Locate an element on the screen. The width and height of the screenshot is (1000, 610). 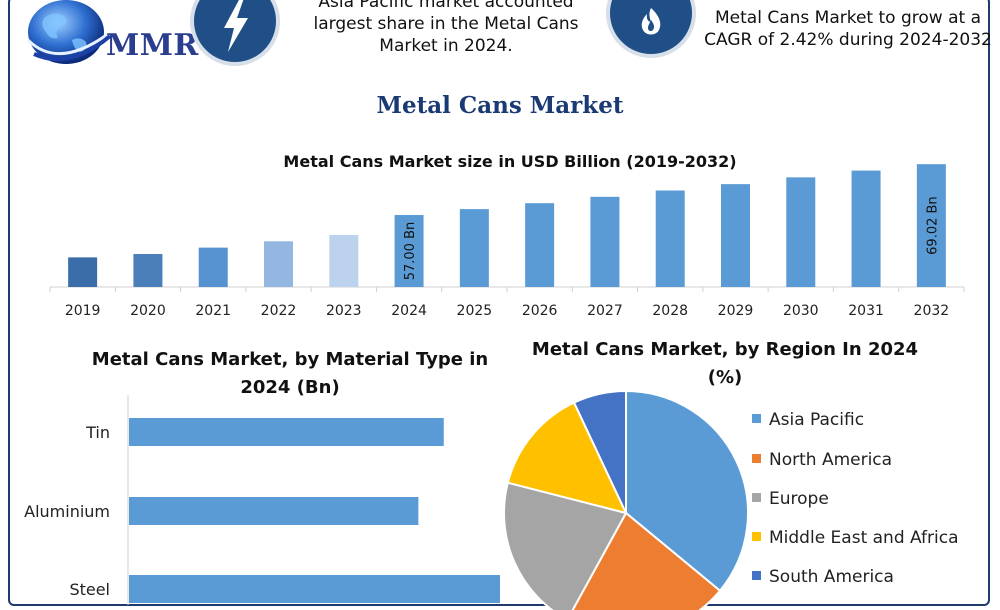
x-tick-label-2032: 2032 is located at coordinates (932, 311).